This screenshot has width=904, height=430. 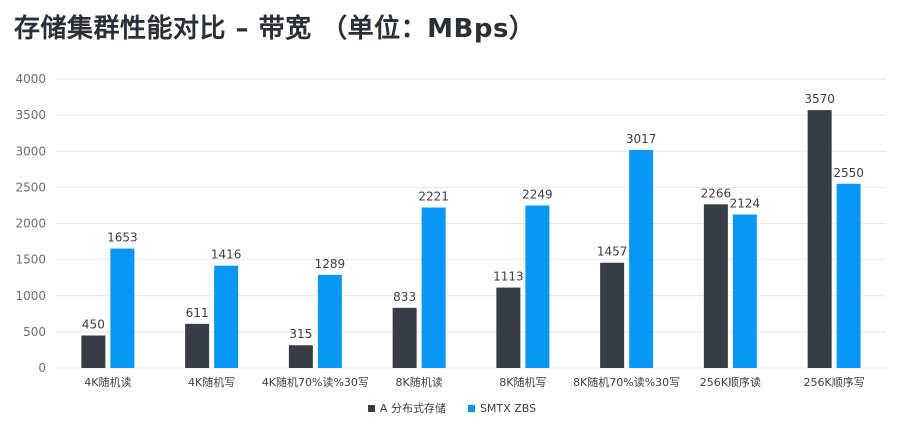 What do you see at coordinates (30, 224) in the screenshot?
I see `y-tick-label-2000: 2000` at bounding box center [30, 224].